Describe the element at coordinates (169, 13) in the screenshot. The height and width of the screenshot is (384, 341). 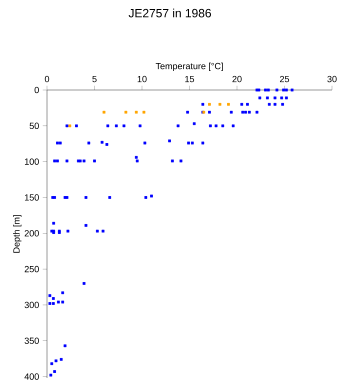
I see `chart-title: JE2757 in 1986` at that location.